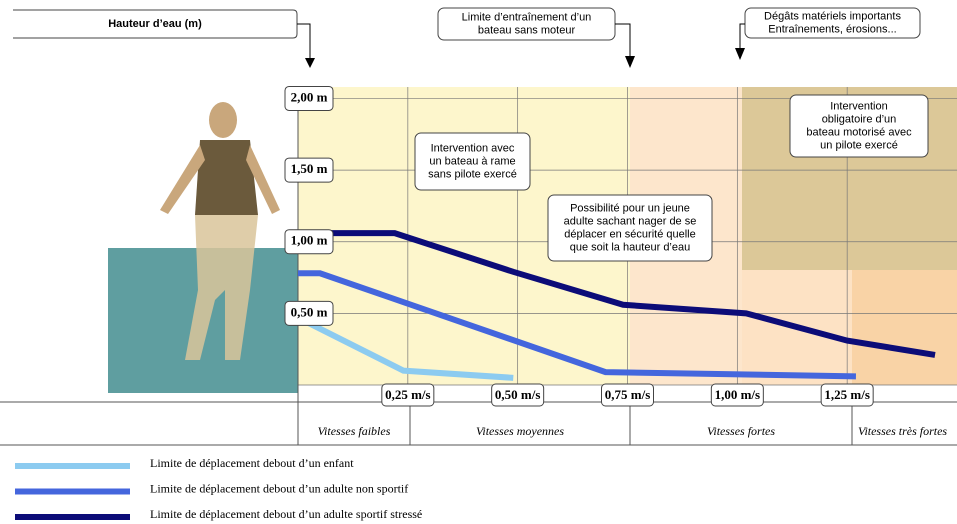 This screenshot has width=957, height=524. Describe the element at coordinates (354, 431) in the screenshot. I see `zone-label: Vitesses faibles` at that location.